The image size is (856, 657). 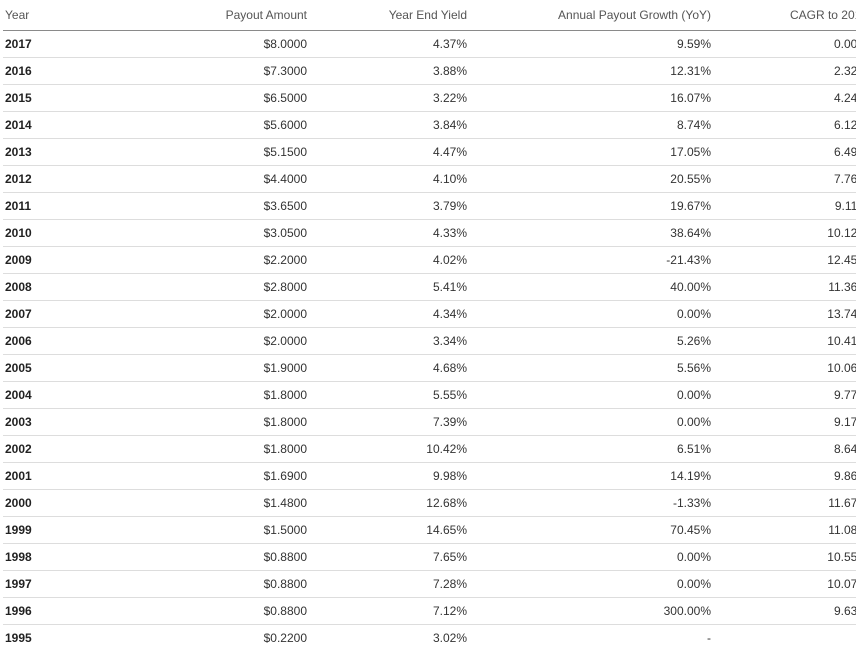 I want to click on column-header-year-end-yield: Year End Yield, so click(x=389, y=15).